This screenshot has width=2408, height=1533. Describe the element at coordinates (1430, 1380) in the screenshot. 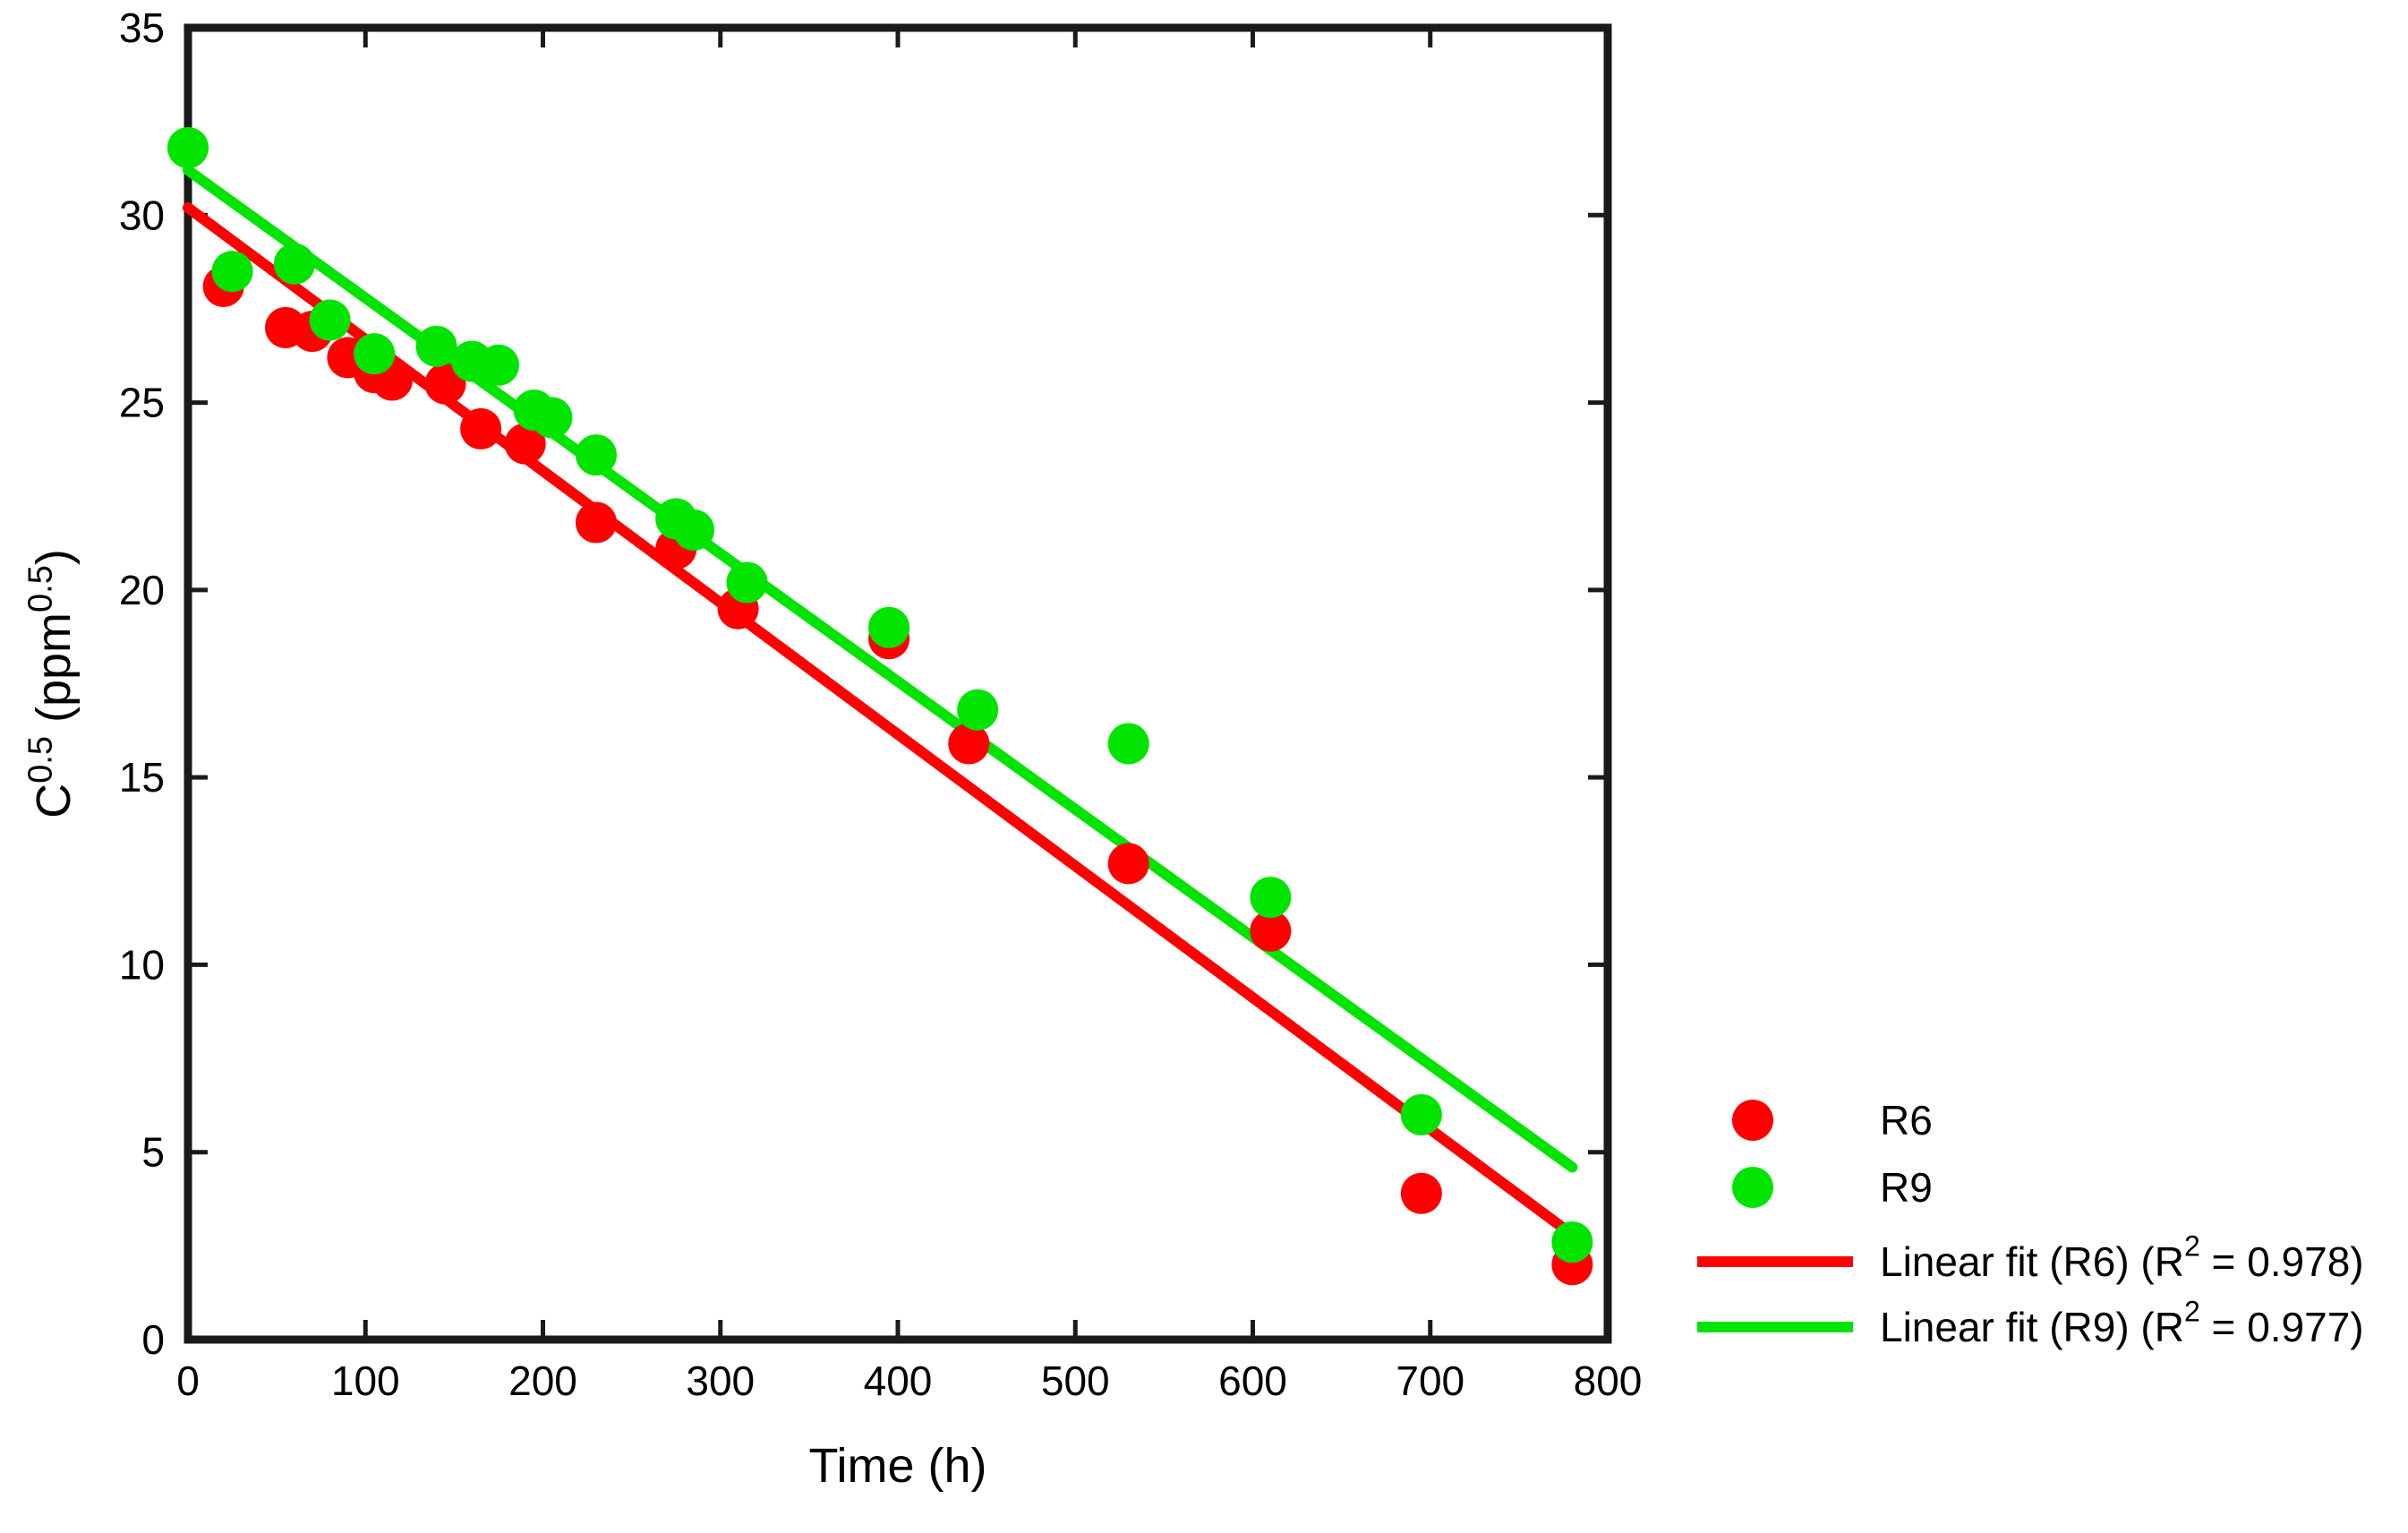

I see `x-tick-label: 700` at that location.